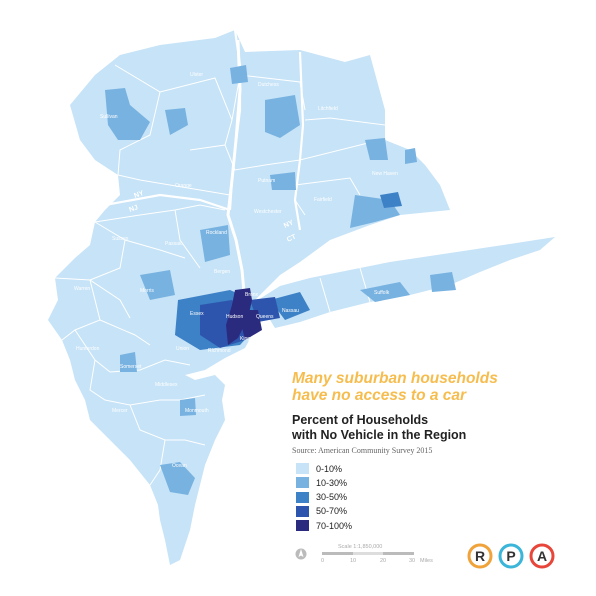 The image size is (596, 596). Describe the element at coordinates (329, 468) in the screenshot. I see `legend-label: 0-10%` at that location.